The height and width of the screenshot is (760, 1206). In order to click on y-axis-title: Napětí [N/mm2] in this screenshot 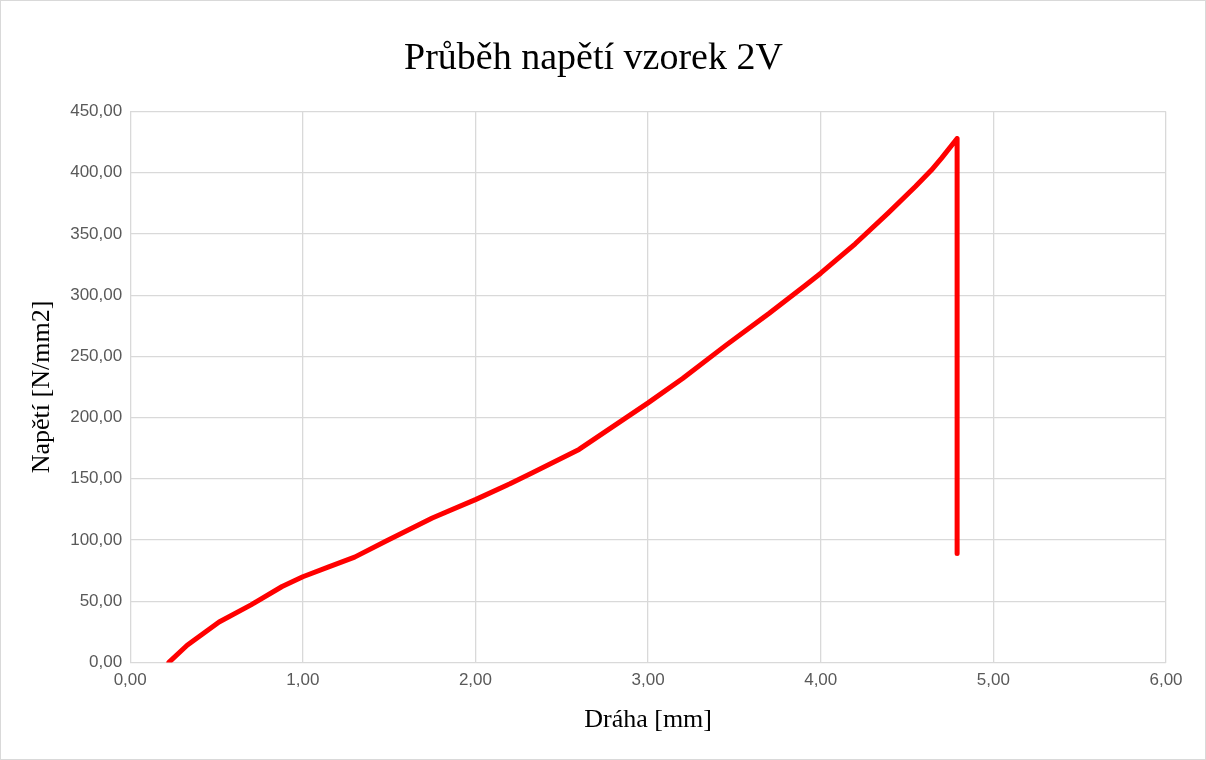, I will do `click(41, 387)`.